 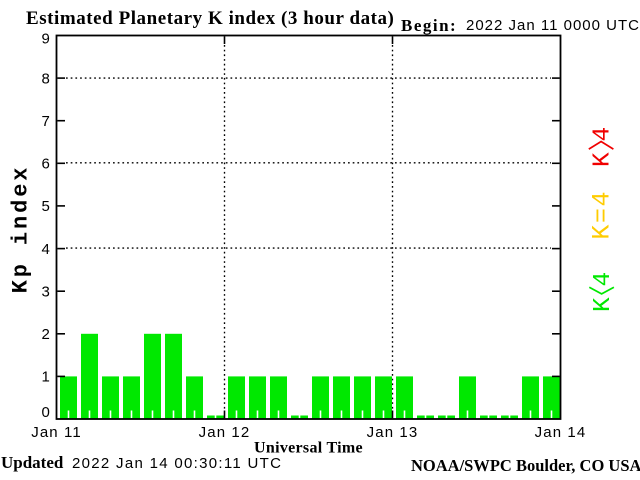 What do you see at coordinates (46, 334) in the screenshot?
I see `svg-text: 2` at bounding box center [46, 334].